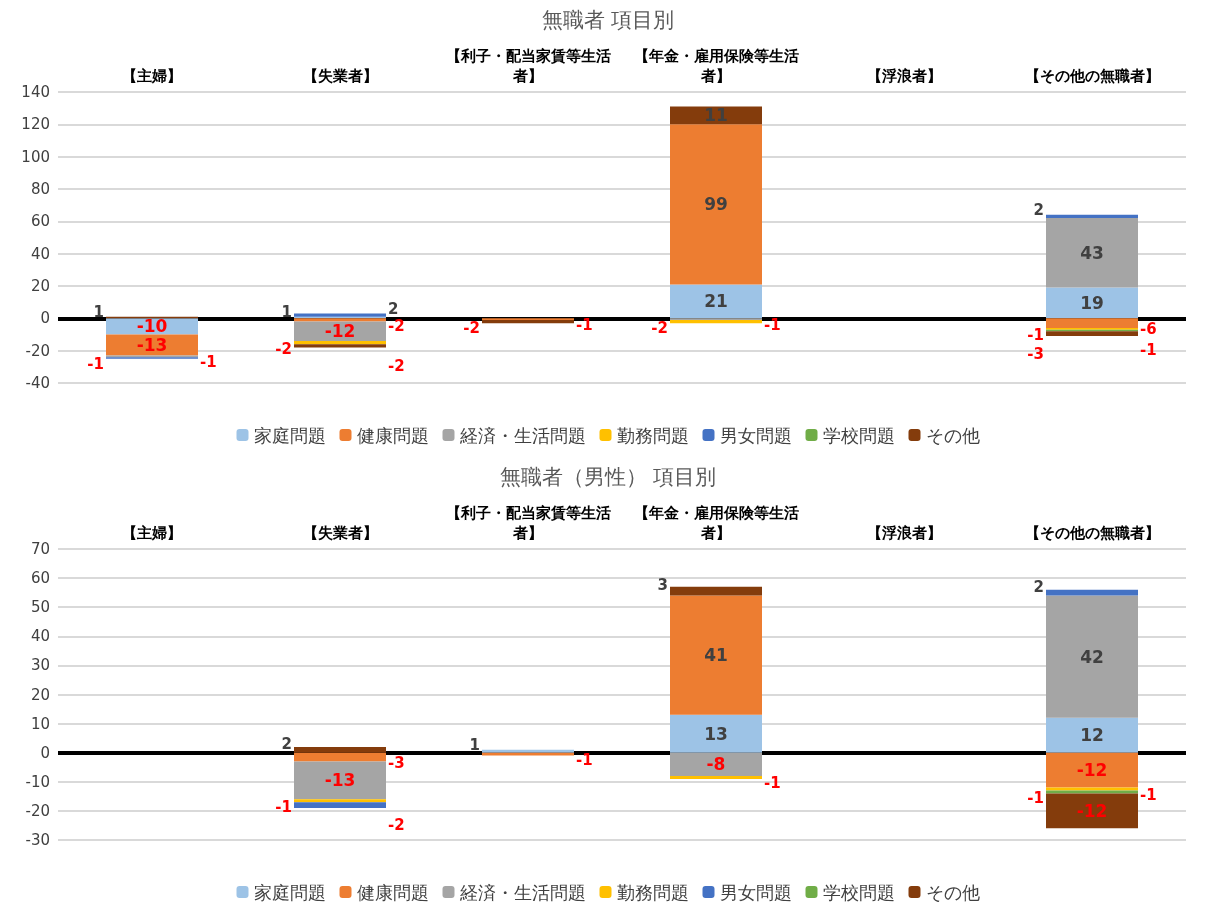  I want to click on data-label: 42, so click(1092, 656).